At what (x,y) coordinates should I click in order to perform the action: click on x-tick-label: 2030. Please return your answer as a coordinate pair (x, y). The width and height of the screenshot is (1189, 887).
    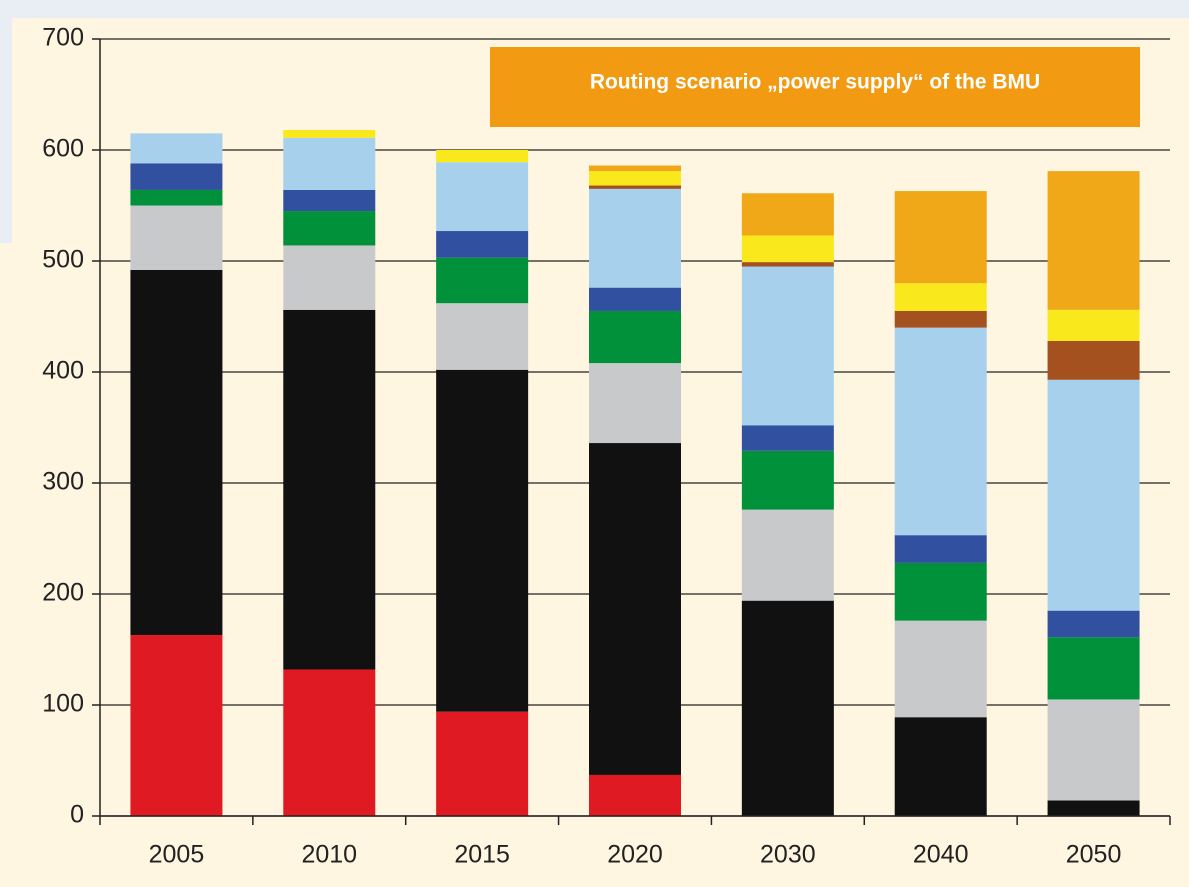
    Looking at the image, I should click on (788, 855).